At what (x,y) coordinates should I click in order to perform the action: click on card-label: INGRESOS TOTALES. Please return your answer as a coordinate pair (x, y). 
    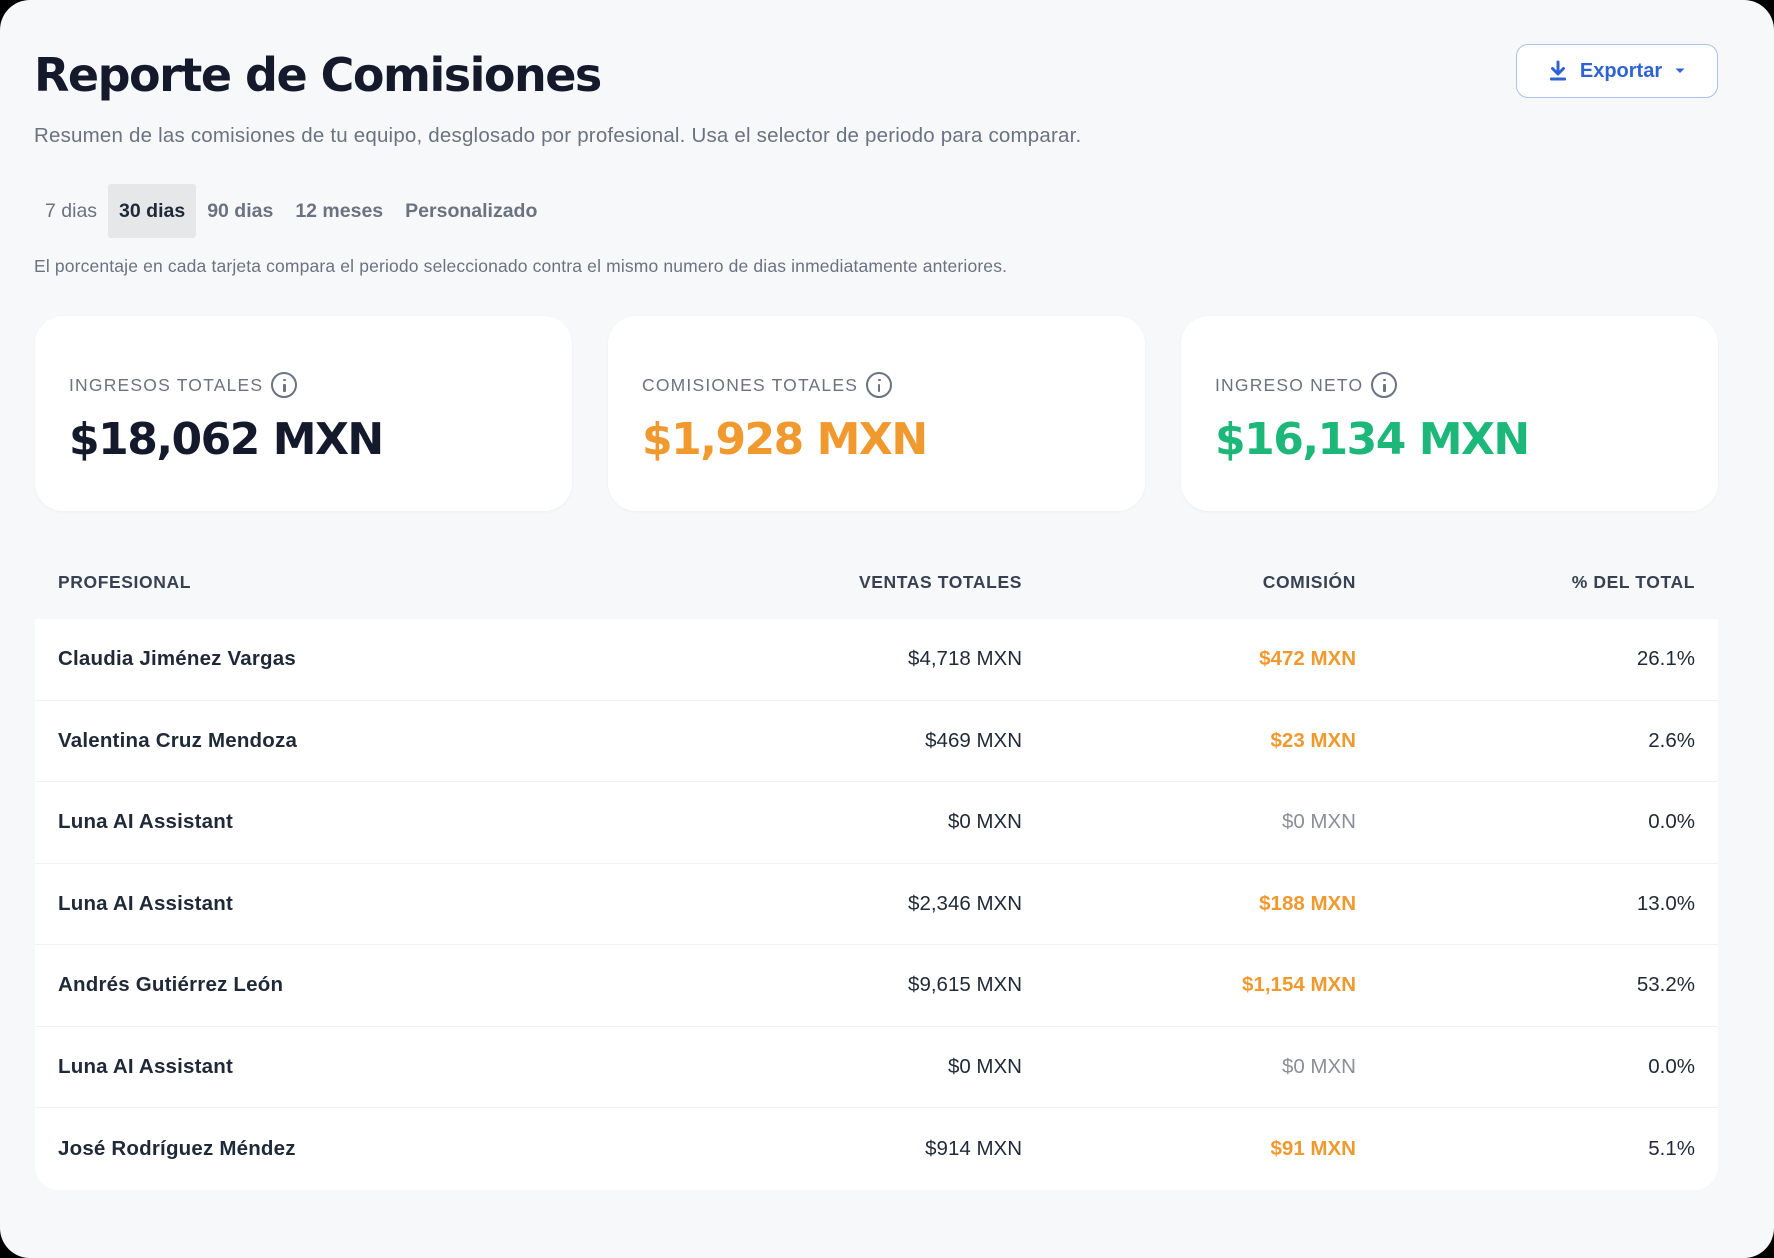
    Looking at the image, I should click on (320, 385).